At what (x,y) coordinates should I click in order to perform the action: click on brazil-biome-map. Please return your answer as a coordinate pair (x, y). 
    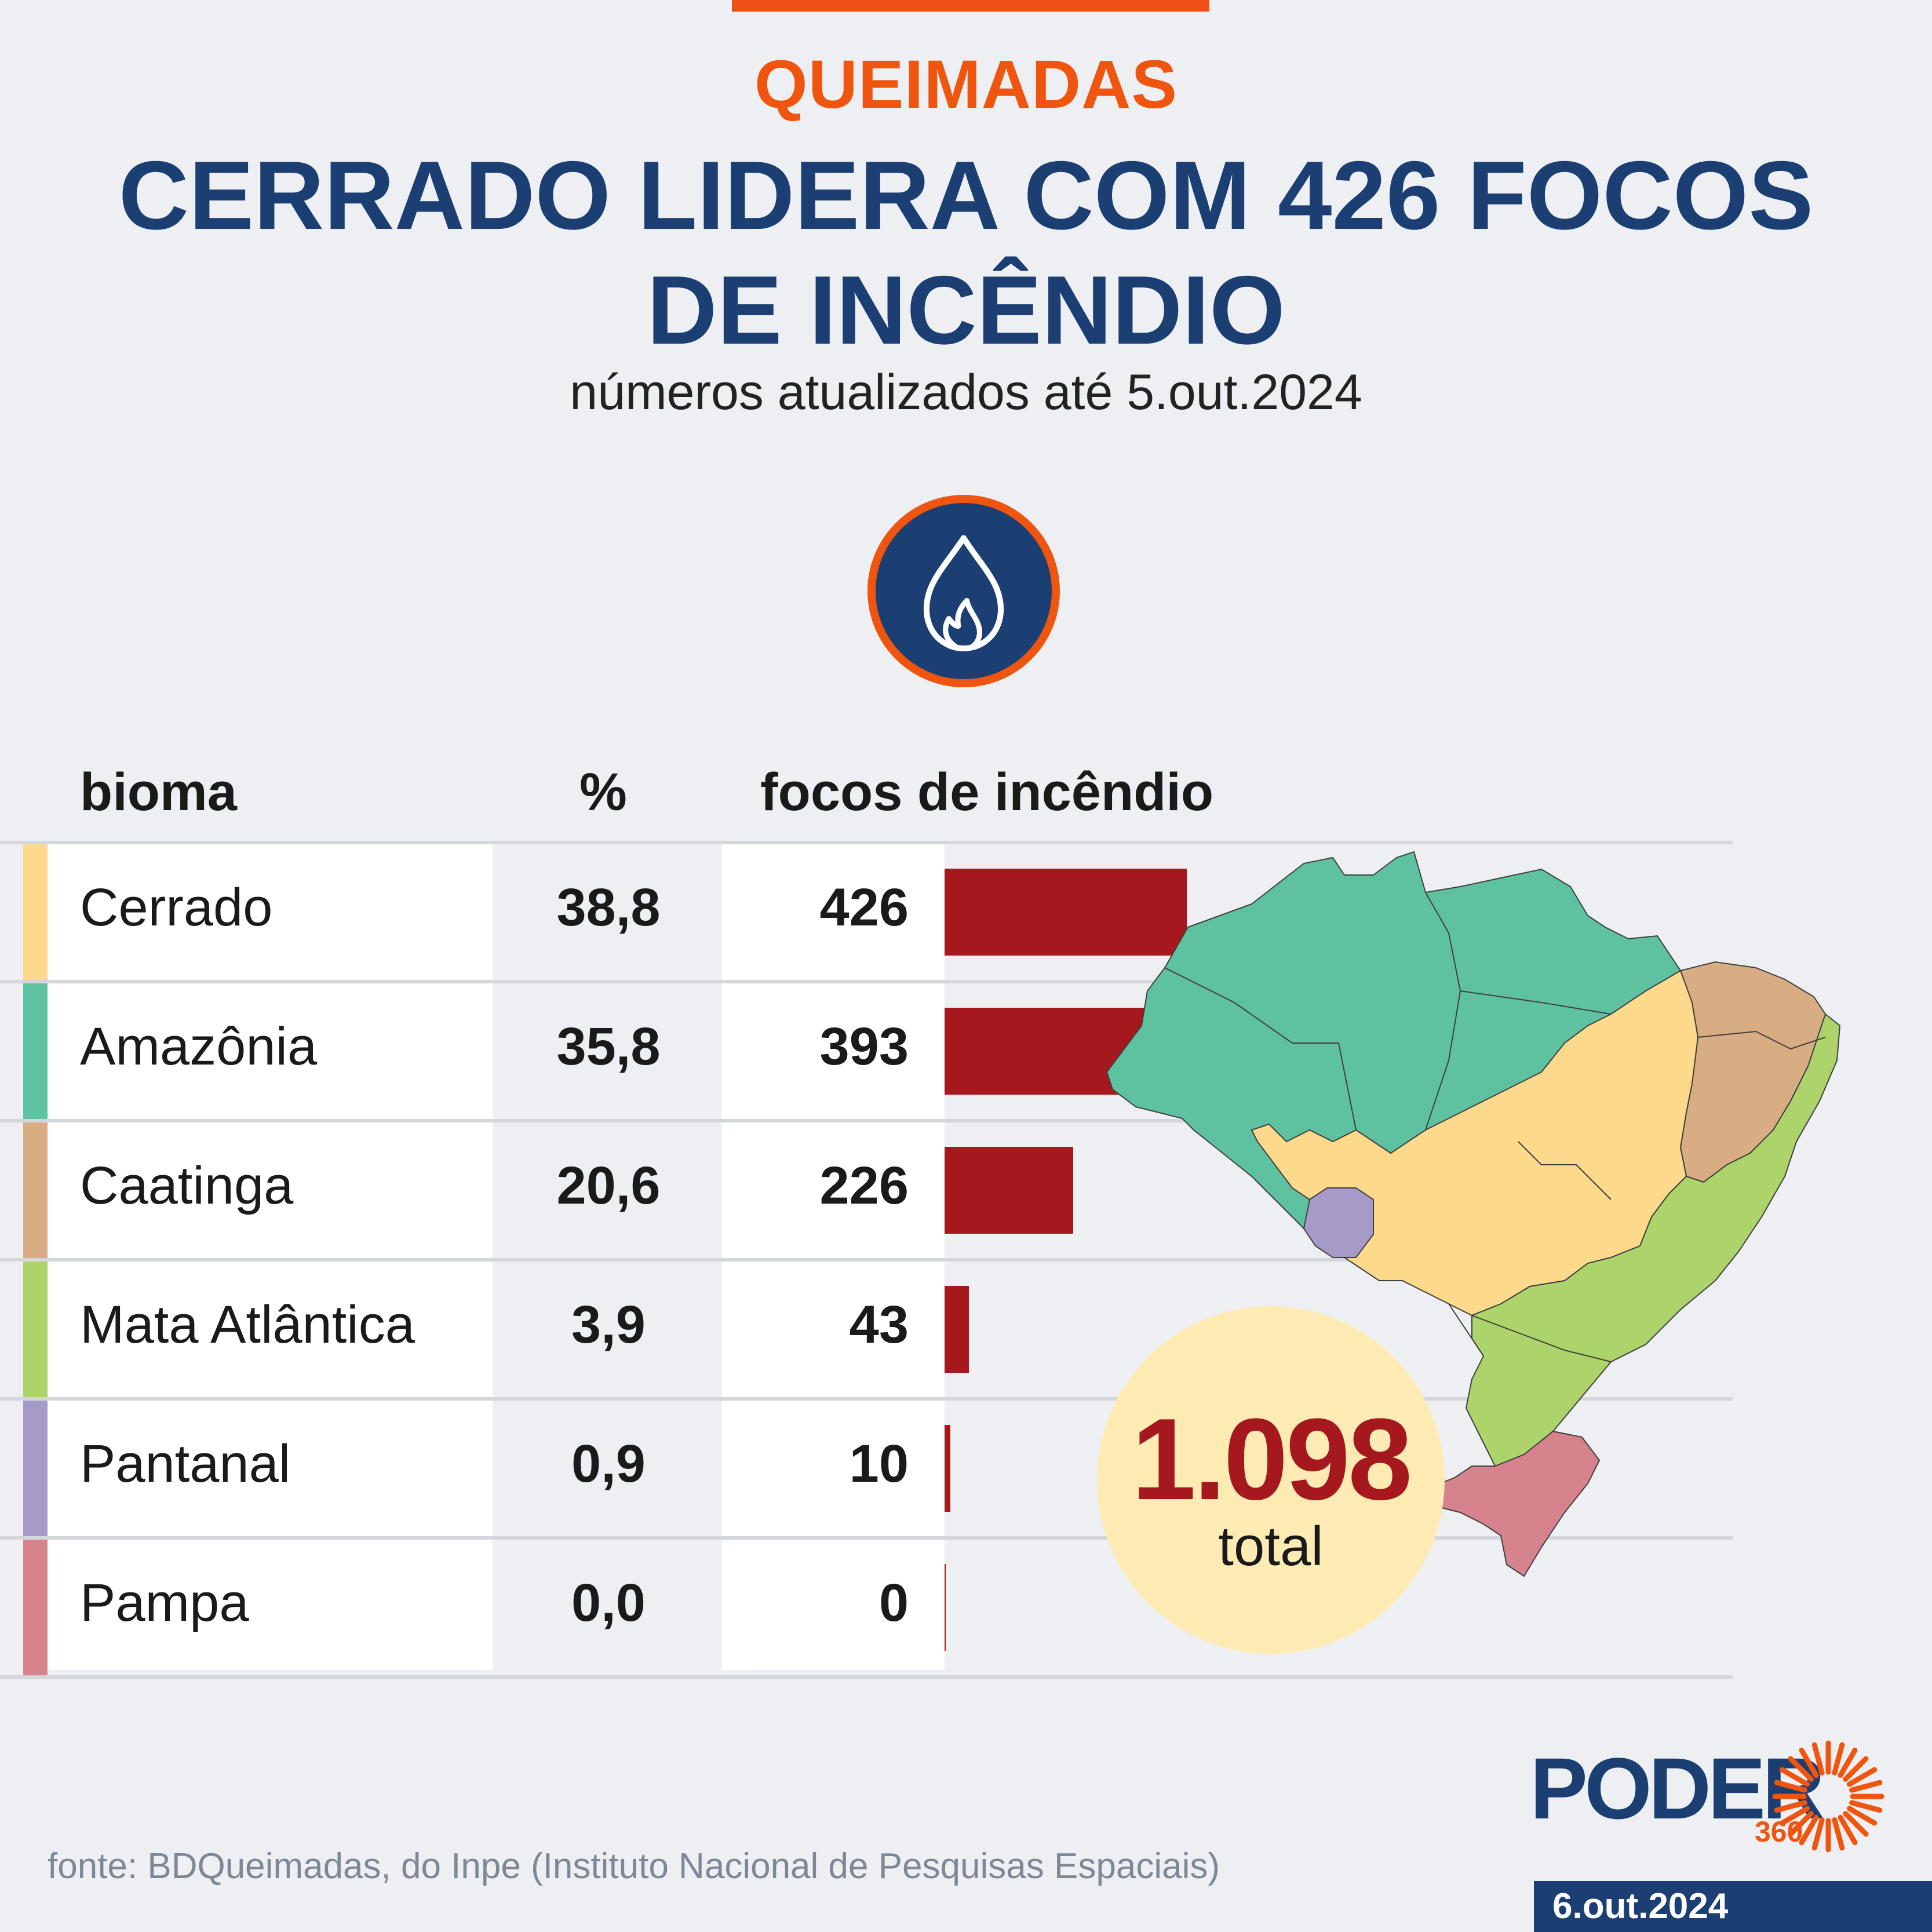
    Looking at the image, I should click on (1474, 1214).